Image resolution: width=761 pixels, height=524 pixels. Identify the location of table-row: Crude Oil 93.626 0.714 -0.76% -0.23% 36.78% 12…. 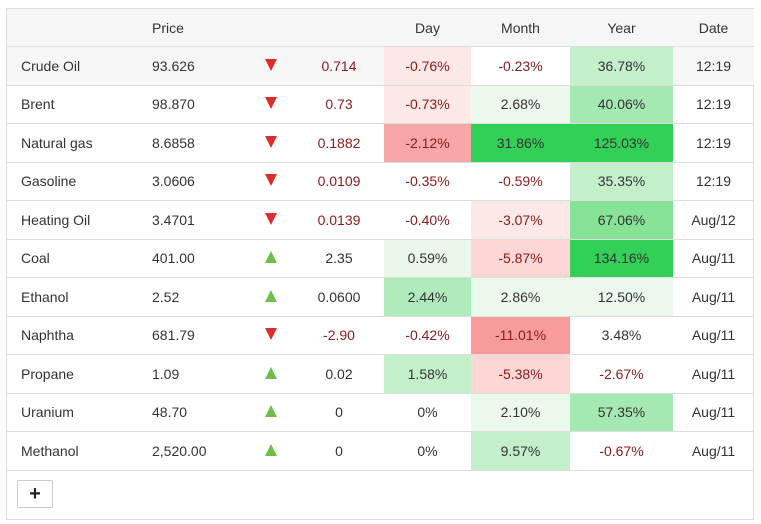
(380, 66).